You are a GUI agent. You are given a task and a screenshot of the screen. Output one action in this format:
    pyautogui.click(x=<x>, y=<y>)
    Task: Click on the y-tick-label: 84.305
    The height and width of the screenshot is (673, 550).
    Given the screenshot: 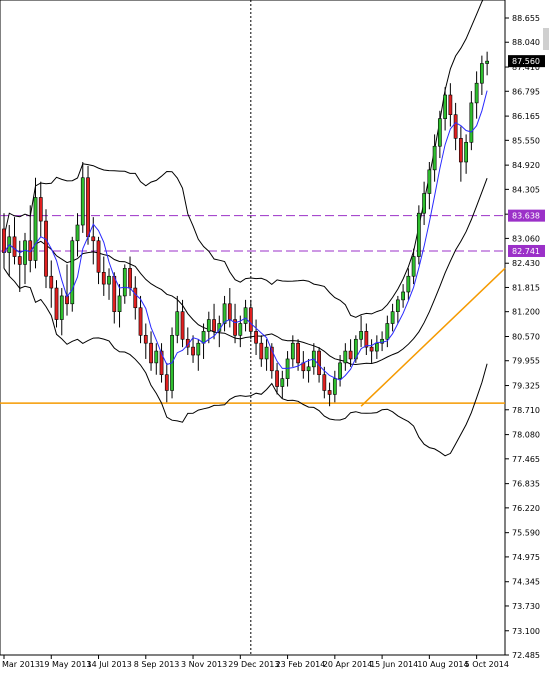 What is the action you would take?
    pyautogui.click(x=526, y=189)
    